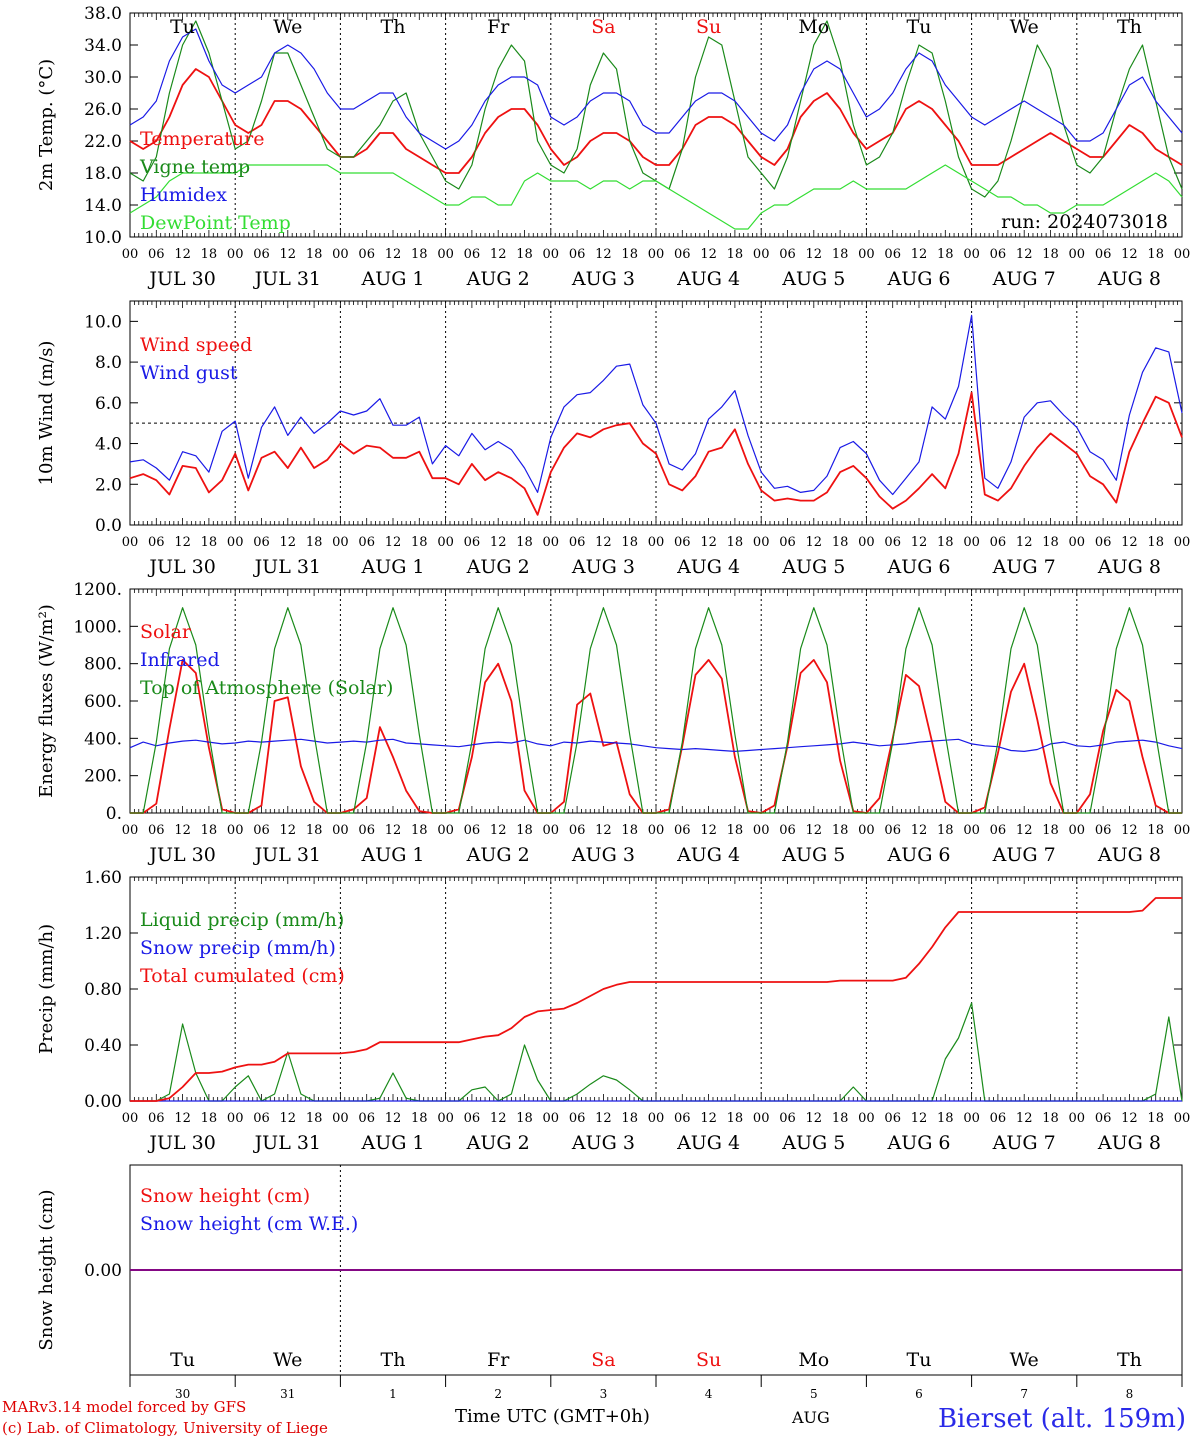 The image size is (1194, 1440). Describe the element at coordinates (103, 934) in the screenshot. I see `y-tick-label: 1.20` at that location.